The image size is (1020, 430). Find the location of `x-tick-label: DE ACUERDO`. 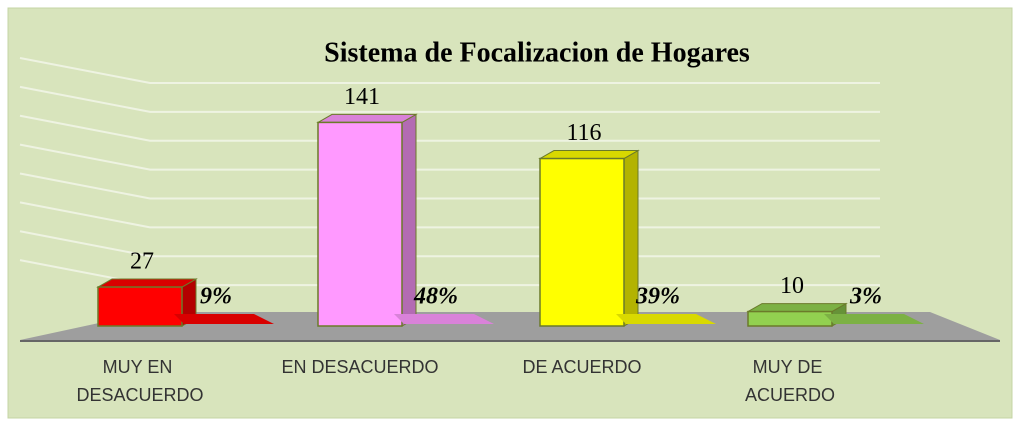

x-tick-label: DE ACUERDO is located at coordinates (581, 367).